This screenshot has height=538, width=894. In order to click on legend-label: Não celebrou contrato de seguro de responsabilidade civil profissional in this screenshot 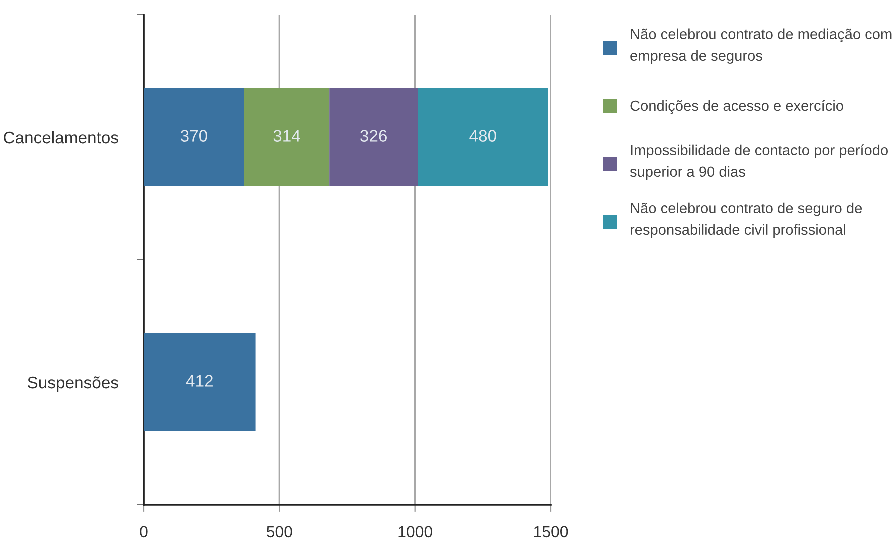, I will do `click(746, 220)`.